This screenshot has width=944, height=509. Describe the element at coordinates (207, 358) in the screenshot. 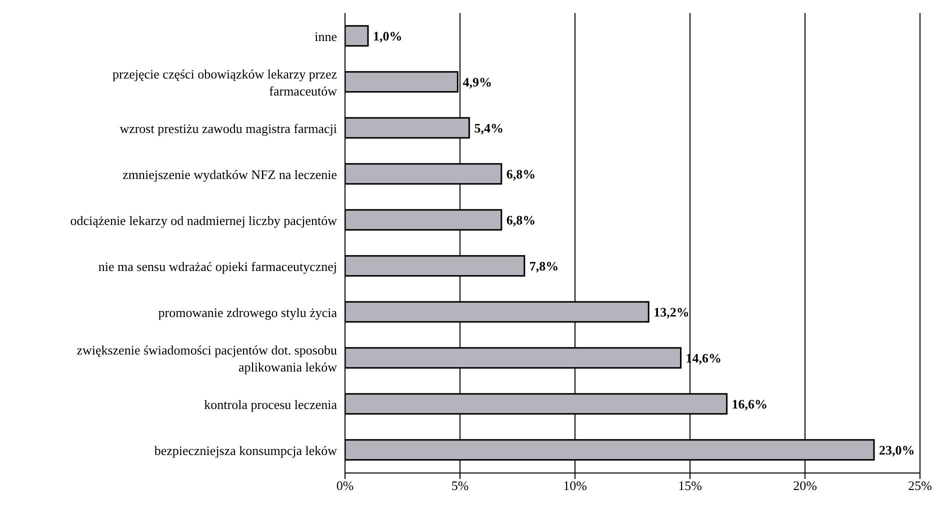

I see `y-tick-label: zwiększenie świadomości pacjentów dot. sposobu aplikowania leków` at that location.